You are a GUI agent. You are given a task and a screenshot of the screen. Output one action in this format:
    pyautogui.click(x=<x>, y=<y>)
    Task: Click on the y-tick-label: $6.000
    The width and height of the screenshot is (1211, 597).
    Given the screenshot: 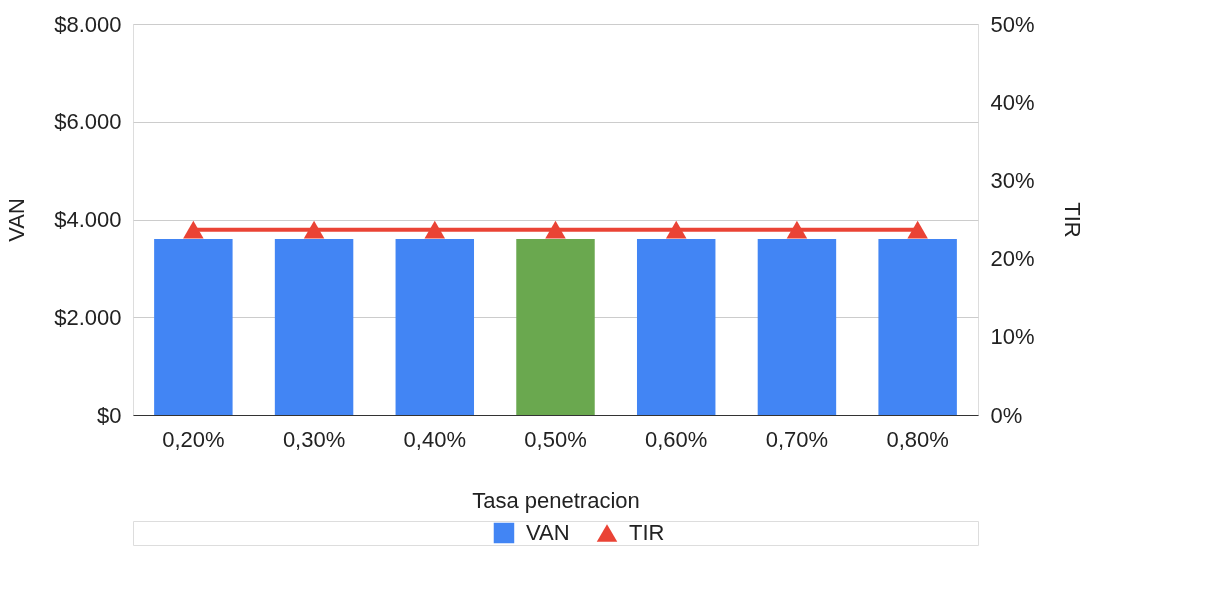 What is the action you would take?
    pyautogui.click(x=88, y=122)
    